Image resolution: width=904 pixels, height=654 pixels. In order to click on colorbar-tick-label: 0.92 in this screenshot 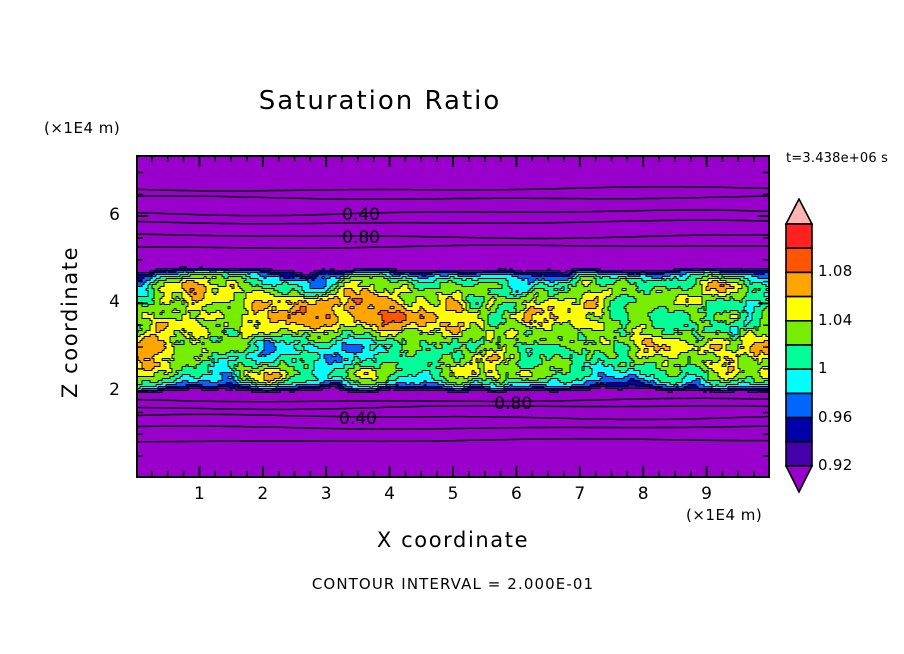, I will do `click(835, 465)`.